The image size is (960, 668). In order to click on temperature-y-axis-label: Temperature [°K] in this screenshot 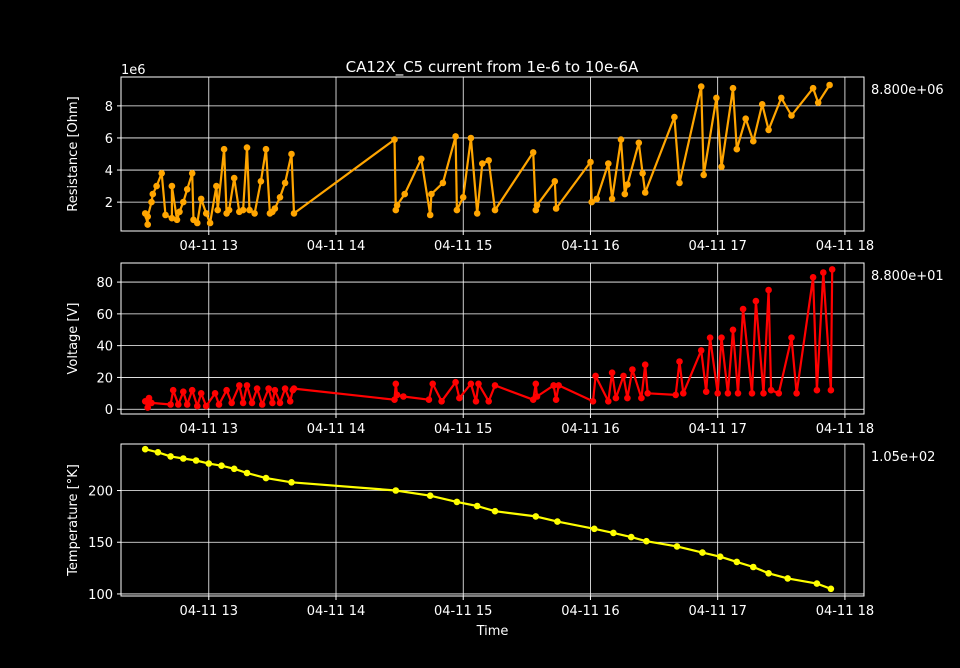, I will do `click(73, 520)`.